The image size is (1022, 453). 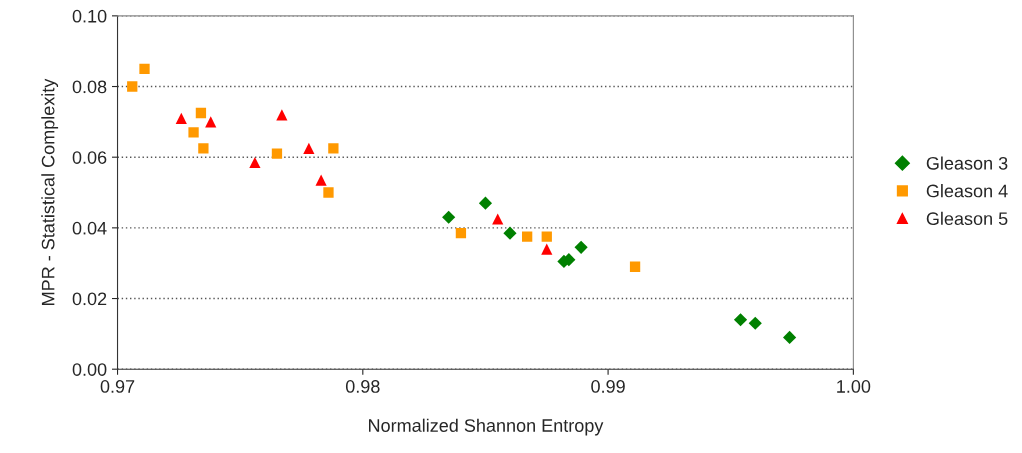 I want to click on x-tick-label: 0.98, so click(x=362, y=386).